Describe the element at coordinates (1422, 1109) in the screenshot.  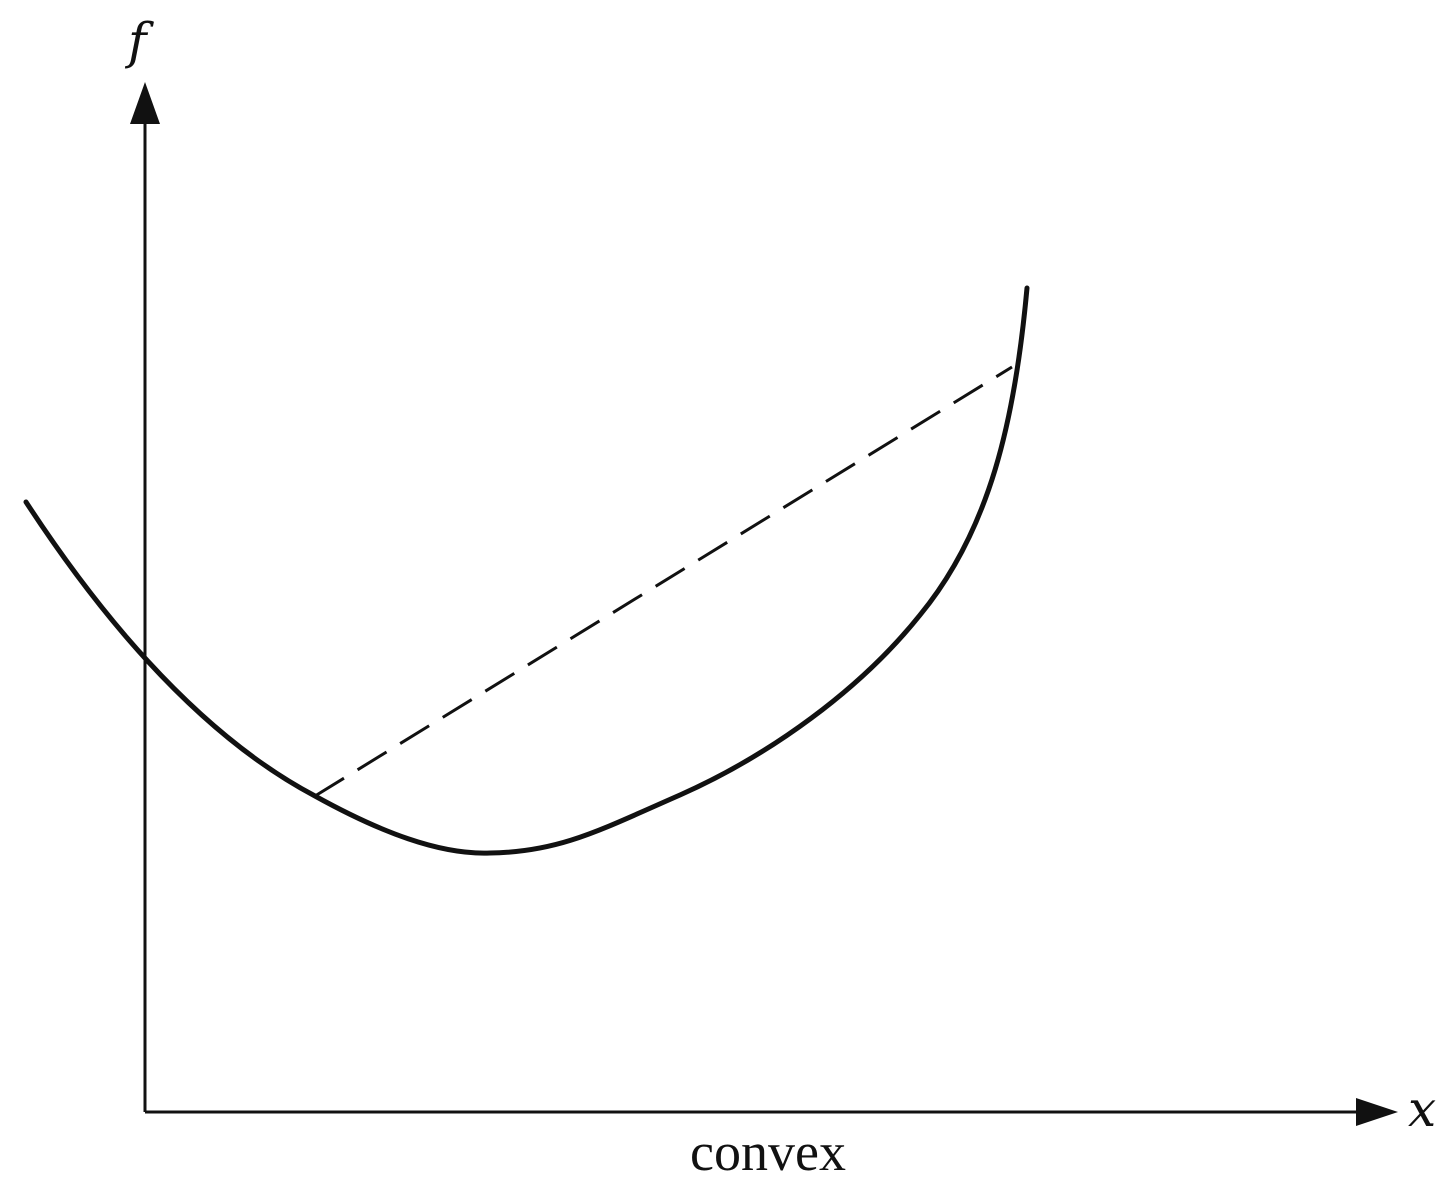
I see `x-axis-label: x` at that location.